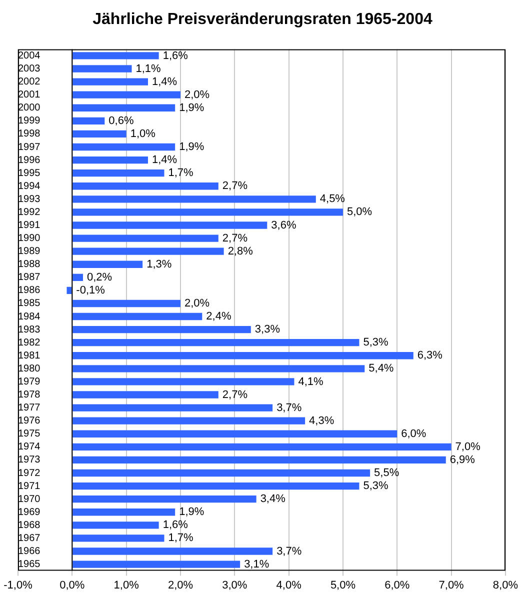 The image size is (521, 599). What do you see at coordinates (29, 538) in the screenshot?
I see `y-tick-label: 1967` at bounding box center [29, 538].